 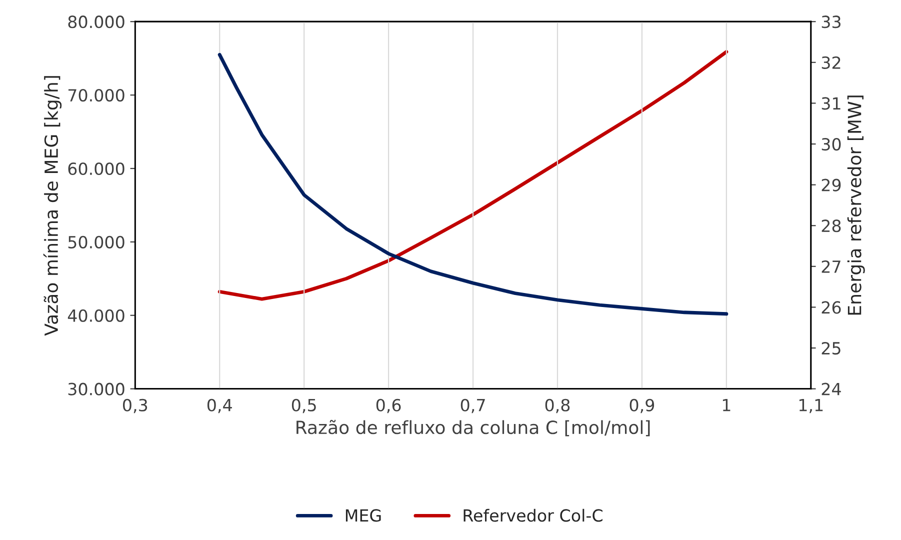 What do you see at coordinates (831, 348) in the screenshot?
I see `y2-tick-label: 25` at bounding box center [831, 348].